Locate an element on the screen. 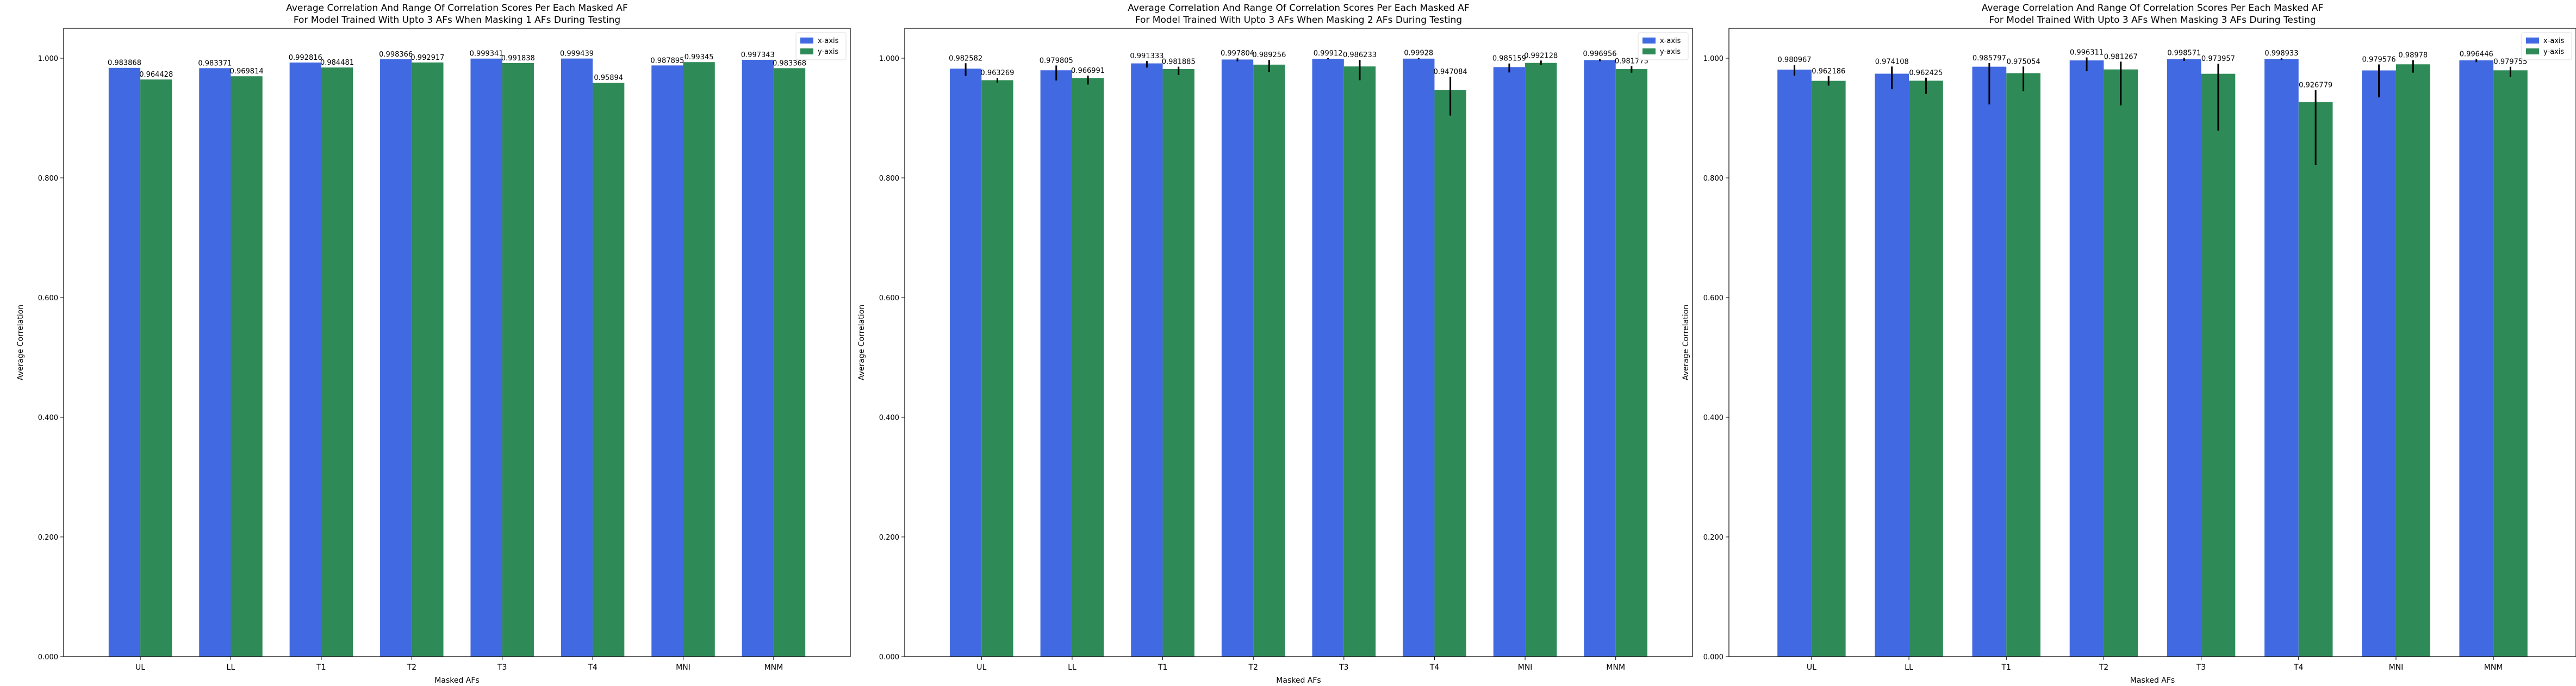 The width and height of the screenshot is (2576, 686). data-label: 0.926779 is located at coordinates (2315, 86).